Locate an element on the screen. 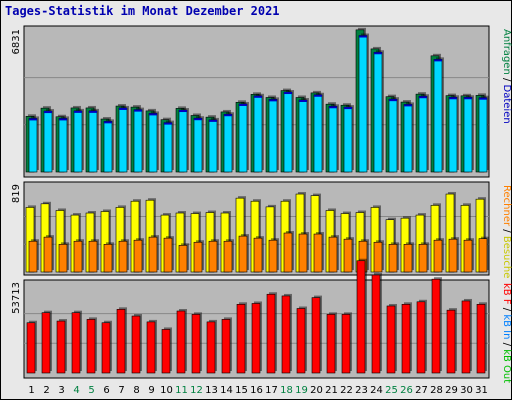 This screenshot has width=512, height=400. x-tick-label: 1 is located at coordinates (31, 390).